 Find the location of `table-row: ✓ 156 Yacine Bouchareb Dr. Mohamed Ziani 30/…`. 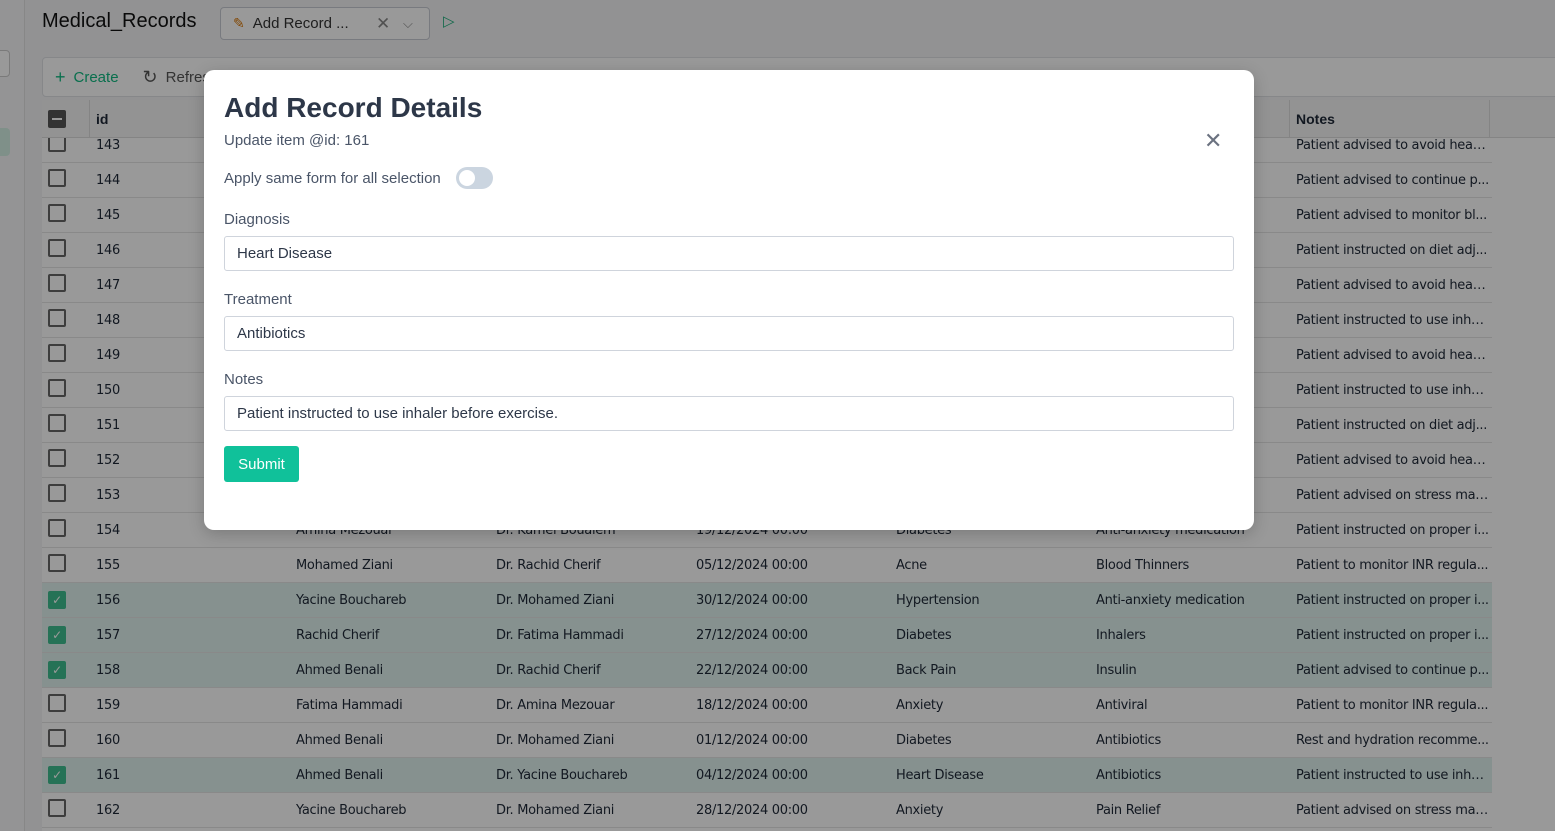

table-row: ✓ 156 Yacine Bouchareb Dr. Mohamed Ziani 30/… is located at coordinates (767, 600).